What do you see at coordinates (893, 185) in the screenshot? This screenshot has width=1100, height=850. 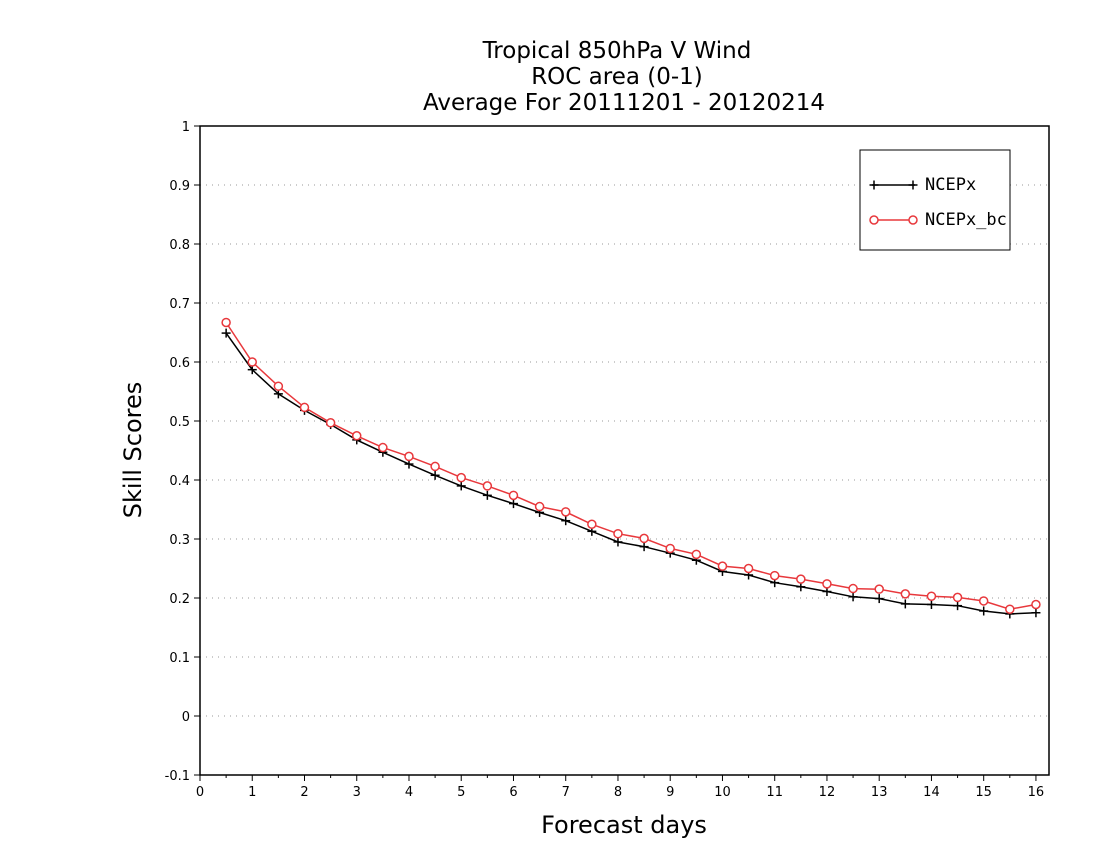 I see `legend-sample-ncepx` at bounding box center [893, 185].